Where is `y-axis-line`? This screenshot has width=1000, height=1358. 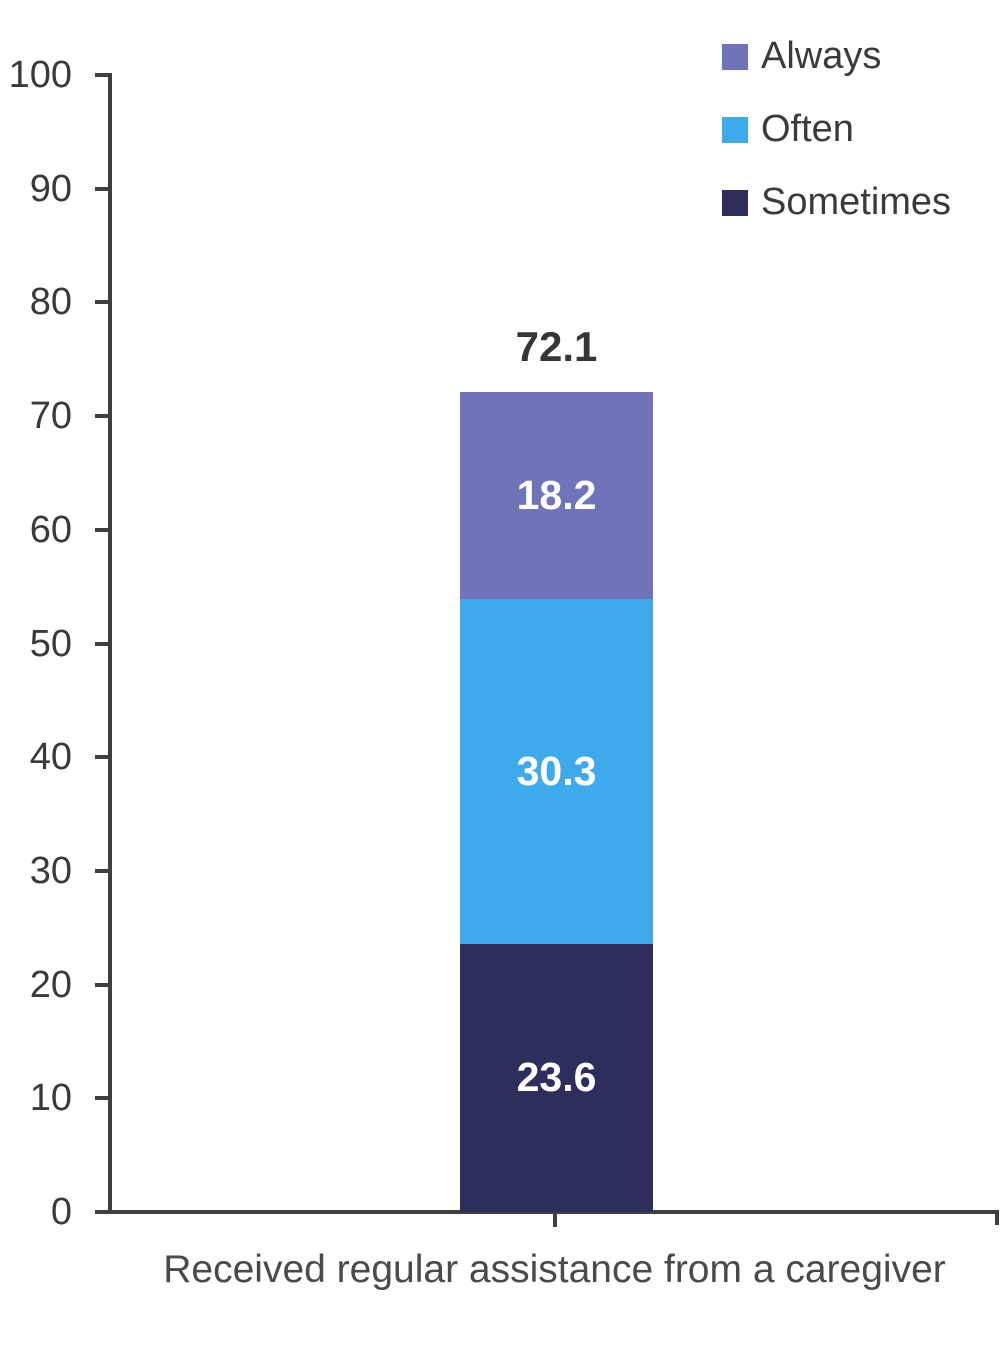
y-axis-line is located at coordinates (110, 643).